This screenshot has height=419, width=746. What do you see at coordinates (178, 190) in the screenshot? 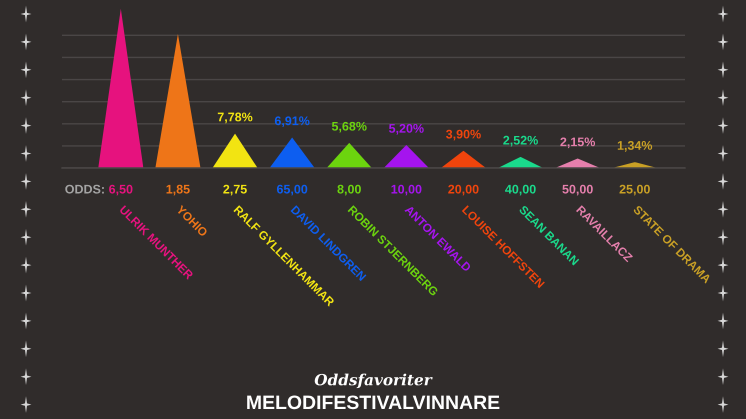
I see `text: 1,85` at bounding box center [178, 190].